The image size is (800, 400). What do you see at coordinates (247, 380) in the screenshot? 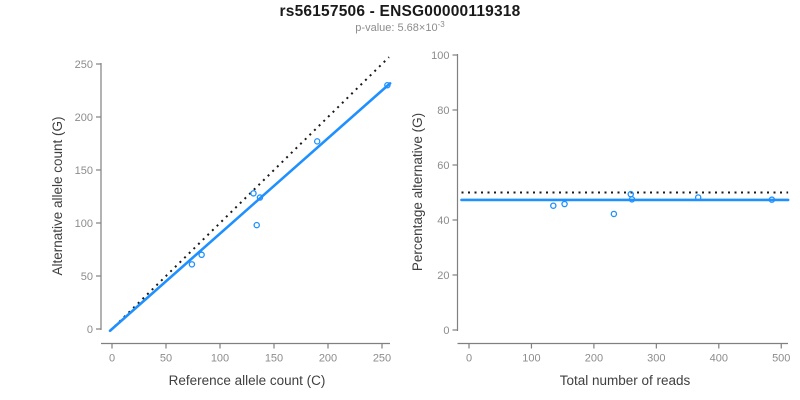
I see `left-plot-x-axis-title: Reference allele count (C)` at bounding box center [247, 380].